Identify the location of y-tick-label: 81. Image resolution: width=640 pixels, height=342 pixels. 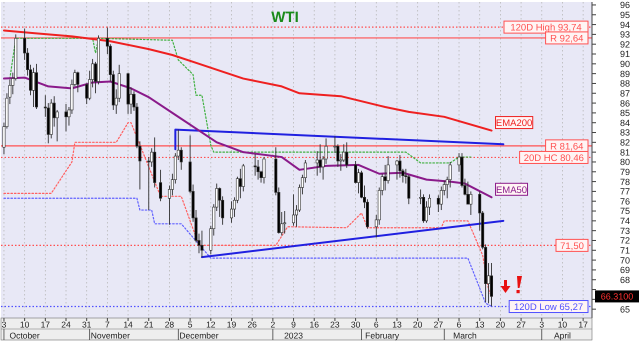
(625, 152).